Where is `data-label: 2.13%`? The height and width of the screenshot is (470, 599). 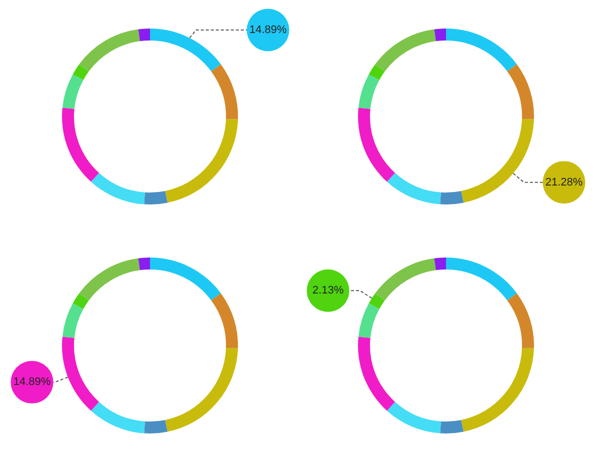 data-label: 2.13% is located at coordinates (328, 290).